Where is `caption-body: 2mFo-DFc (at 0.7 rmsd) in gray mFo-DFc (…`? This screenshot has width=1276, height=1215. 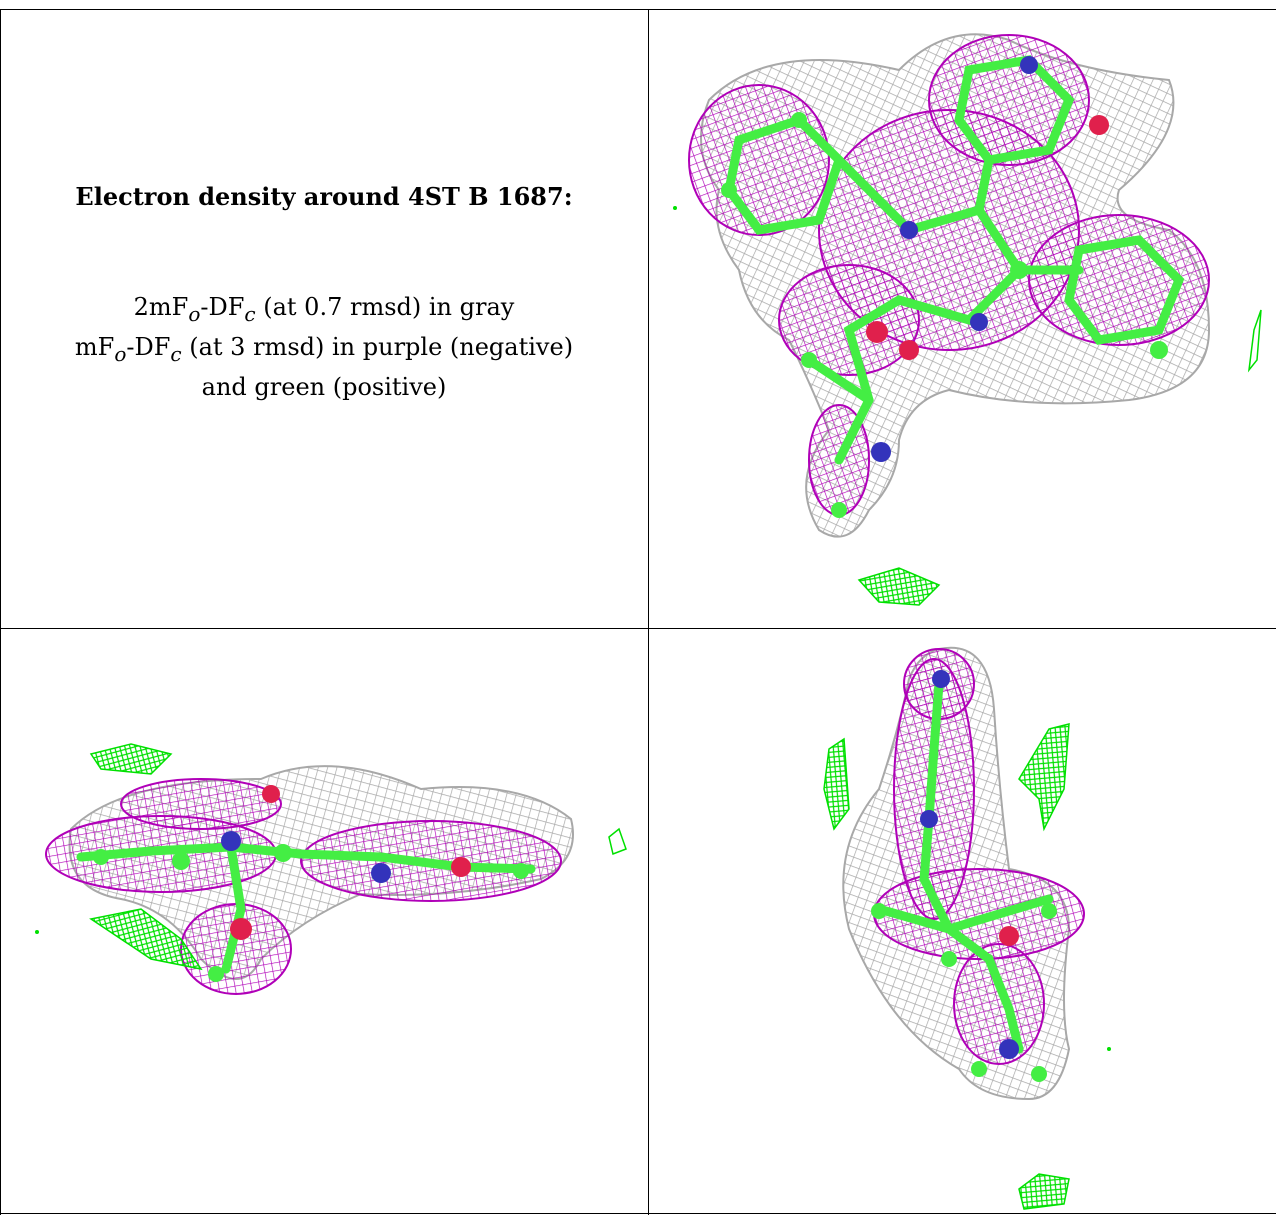 caption-body: 2mFo-DFc (at 0.7 rmsd) in gray mFo-DFc (… is located at coordinates (324, 347).